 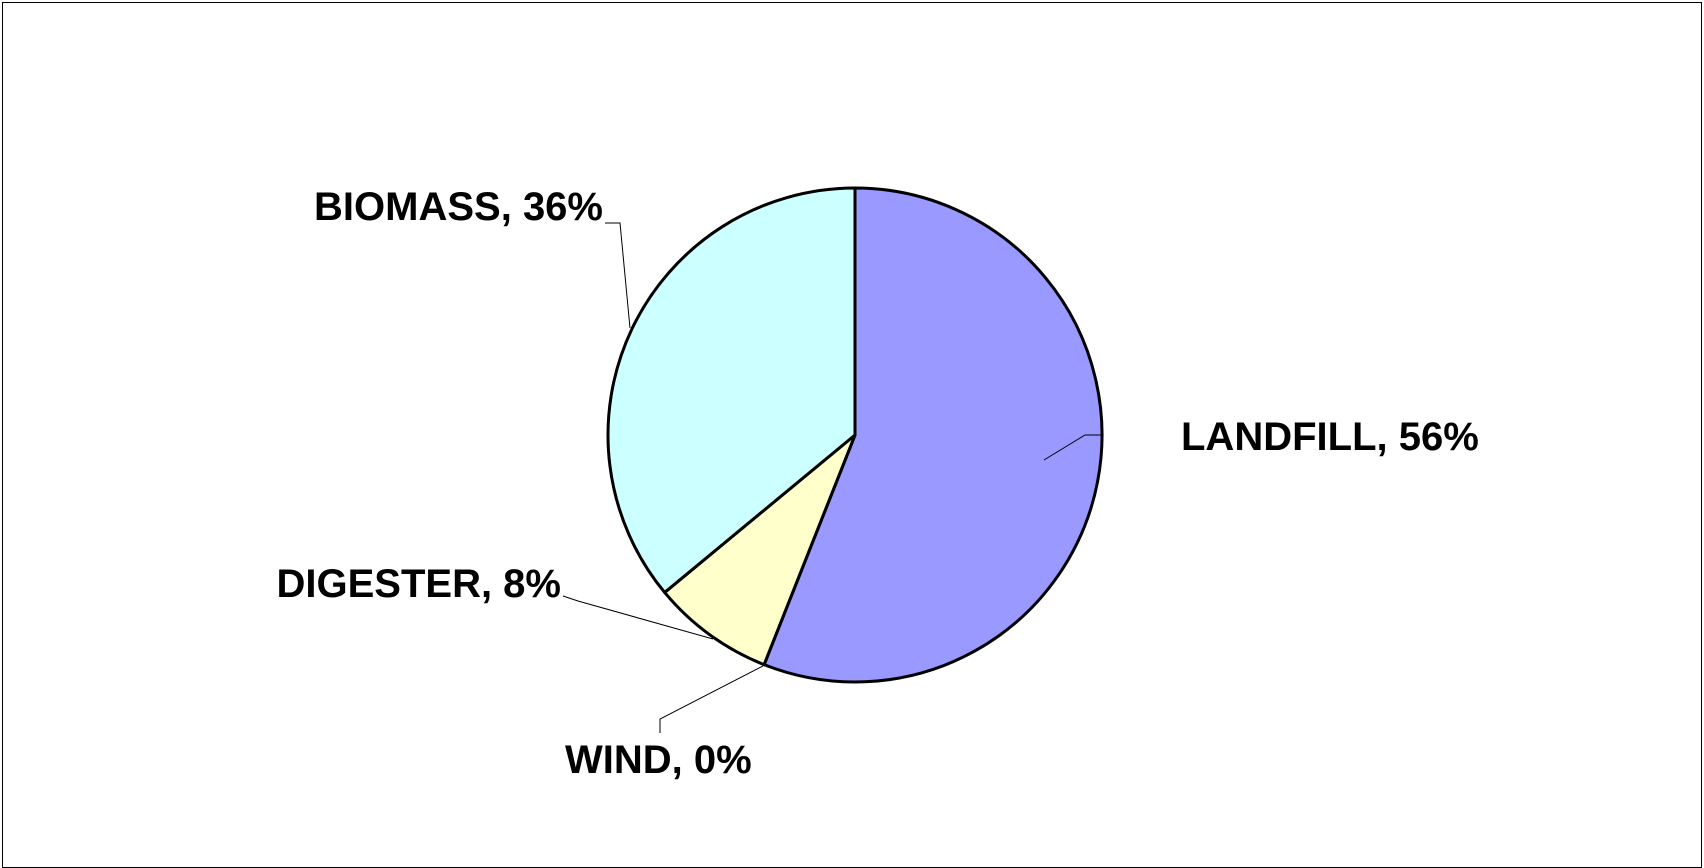 What do you see at coordinates (1073, 447) in the screenshot?
I see `leader-line-landfill` at bounding box center [1073, 447].